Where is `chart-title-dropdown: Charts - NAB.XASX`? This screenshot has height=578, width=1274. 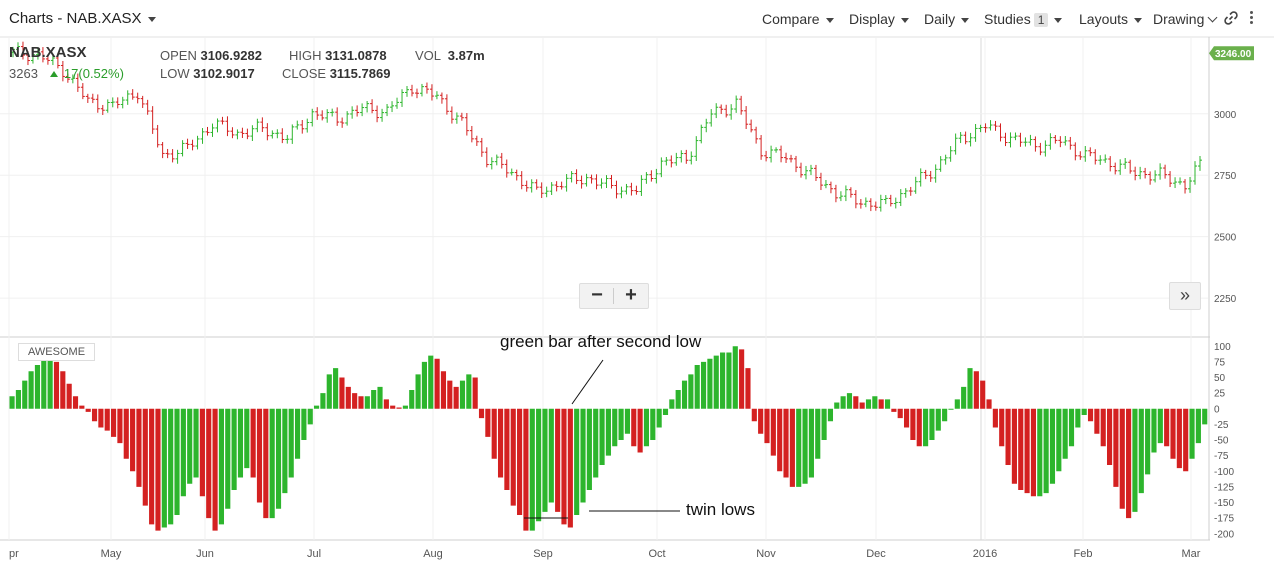 chart-title-dropdown: Charts - NAB.XASX is located at coordinates (82, 18).